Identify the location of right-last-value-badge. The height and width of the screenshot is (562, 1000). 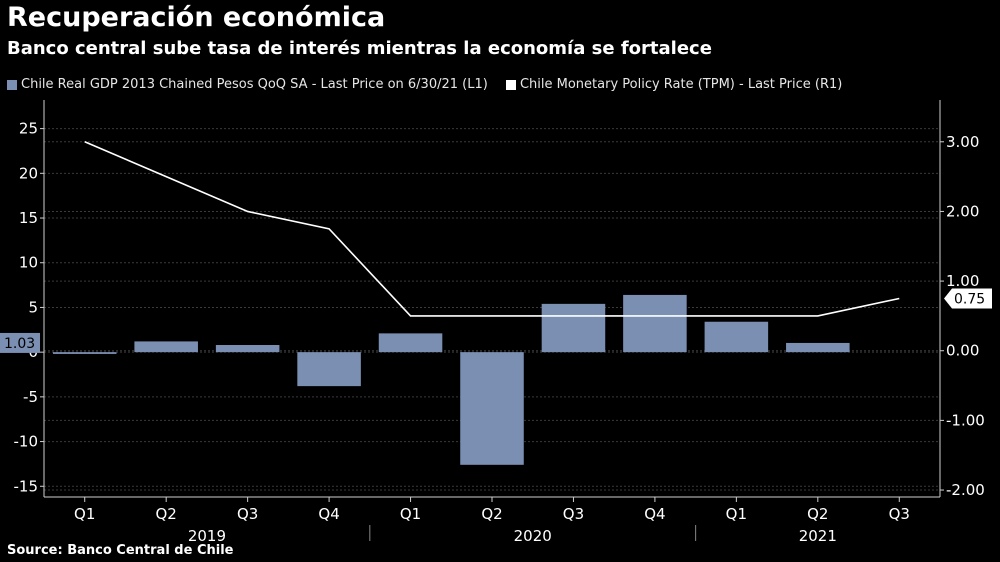
(968, 298).